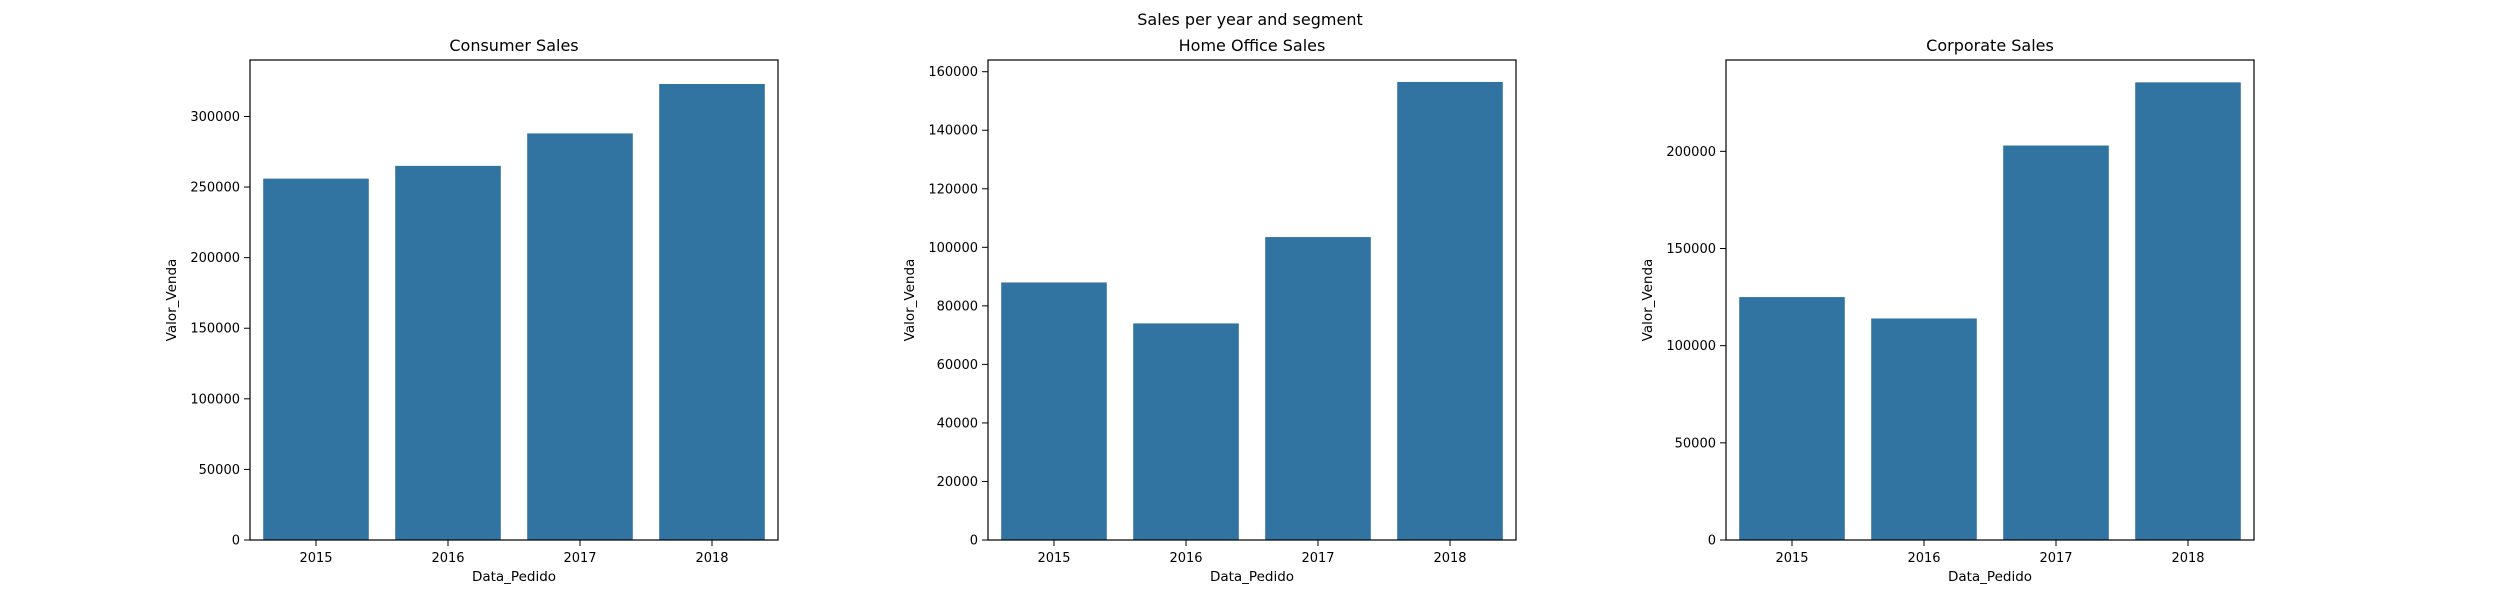 This screenshot has height=600, width=2500. Describe the element at coordinates (953, 72) in the screenshot. I see `y-tick-label: 160000` at that location.